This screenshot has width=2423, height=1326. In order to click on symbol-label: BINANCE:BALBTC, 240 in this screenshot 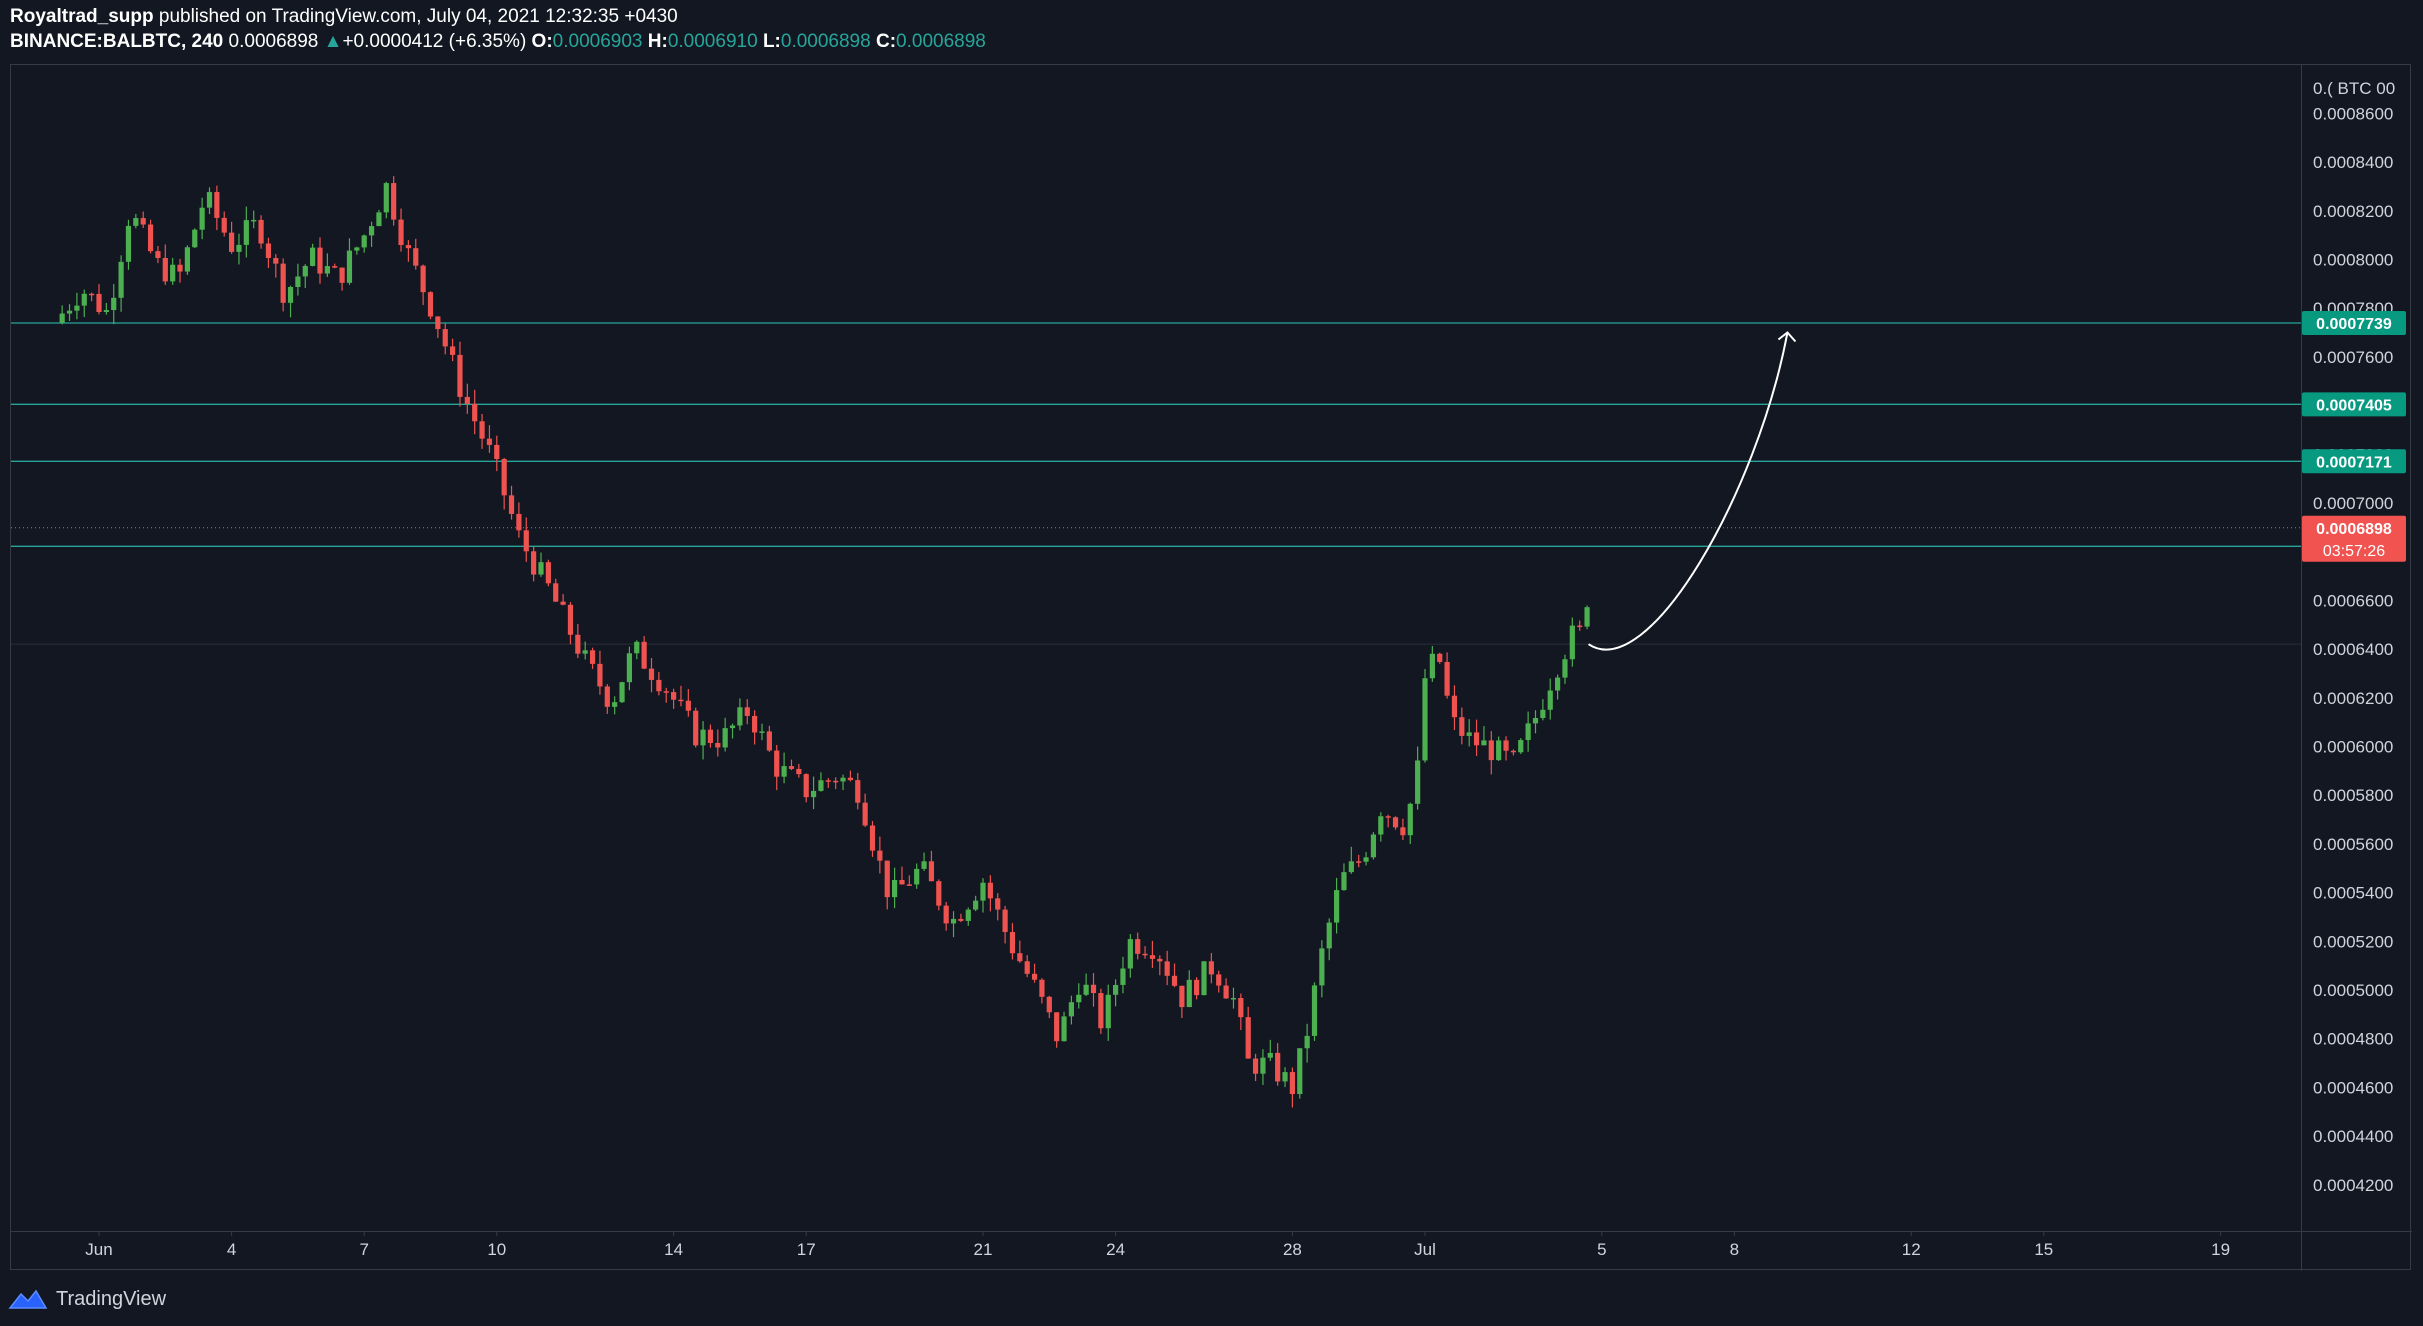, I will do `click(117, 41)`.